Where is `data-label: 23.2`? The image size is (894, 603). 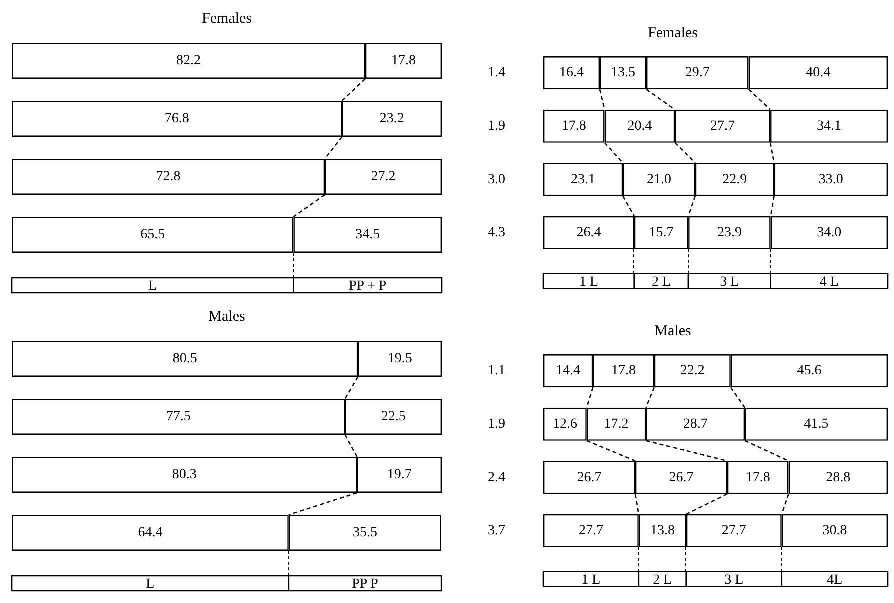 data-label: 23.2 is located at coordinates (392, 119).